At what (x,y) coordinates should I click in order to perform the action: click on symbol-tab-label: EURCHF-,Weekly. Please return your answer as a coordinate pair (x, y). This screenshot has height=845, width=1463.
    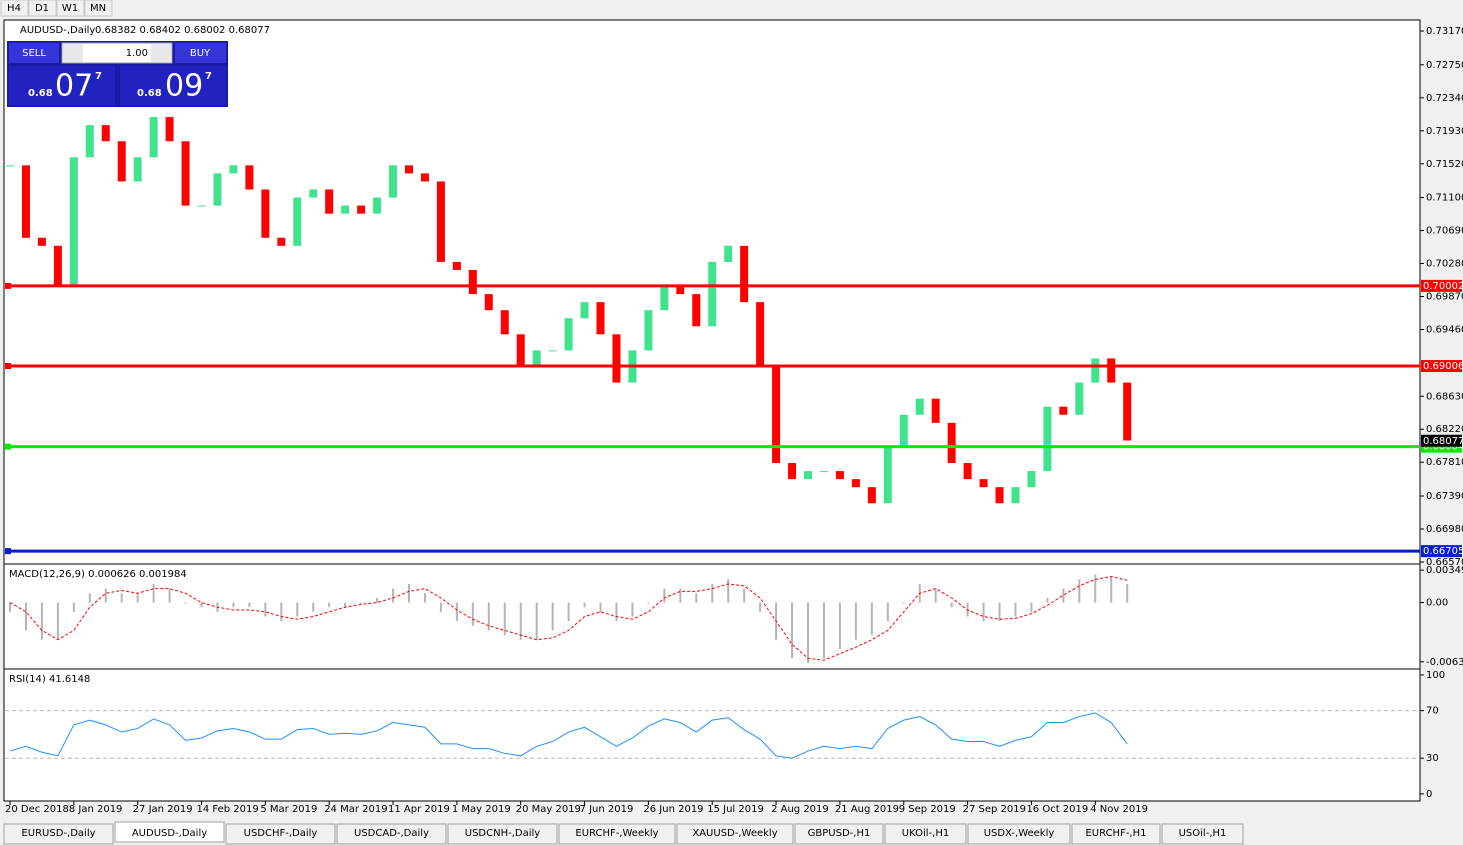
    Looking at the image, I should click on (616, 833).